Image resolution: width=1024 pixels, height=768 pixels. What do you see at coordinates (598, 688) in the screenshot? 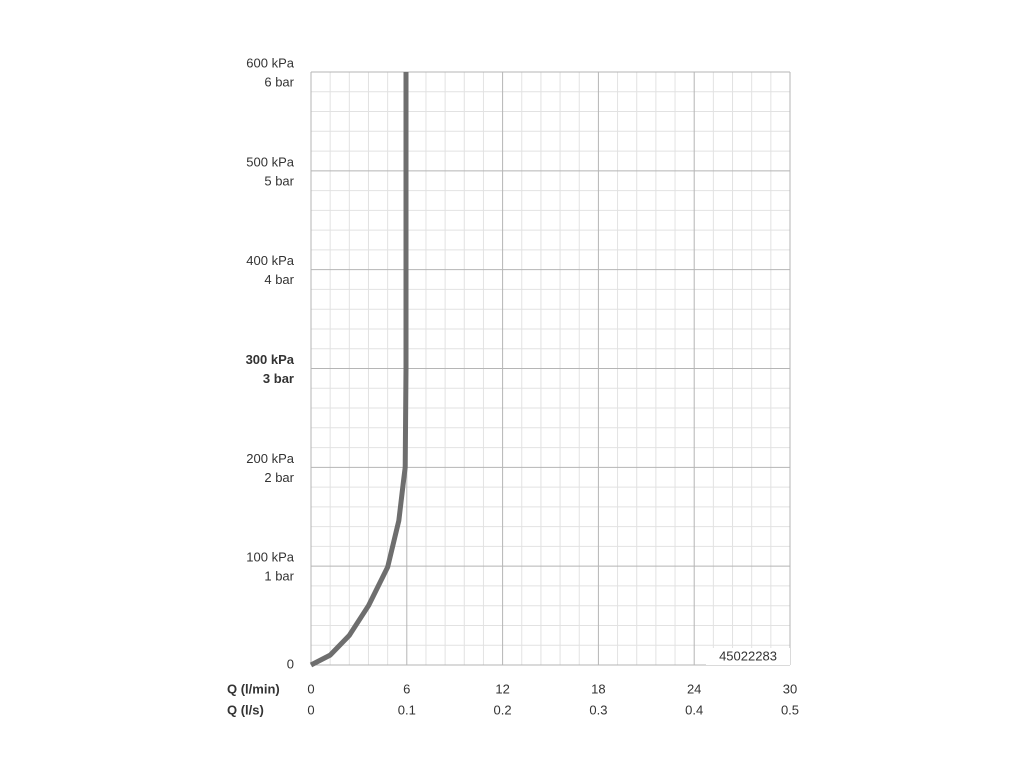
I see `x-tick-label: 18` at bounding box center [598, 688].